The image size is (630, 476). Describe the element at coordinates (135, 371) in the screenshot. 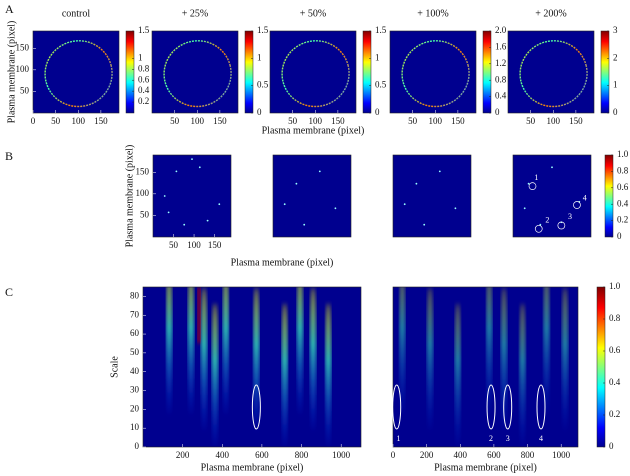

I see `y-tick-label: 40` at that location.